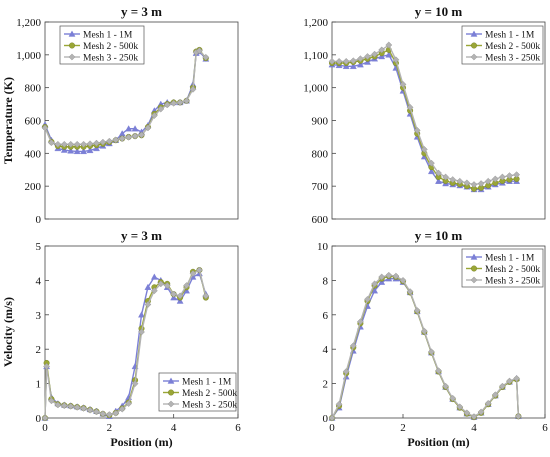  What do you see at coordinates (39, 385) in the screenshot?
I see `y-tick-label: 1` at bounding box center [39, 385].